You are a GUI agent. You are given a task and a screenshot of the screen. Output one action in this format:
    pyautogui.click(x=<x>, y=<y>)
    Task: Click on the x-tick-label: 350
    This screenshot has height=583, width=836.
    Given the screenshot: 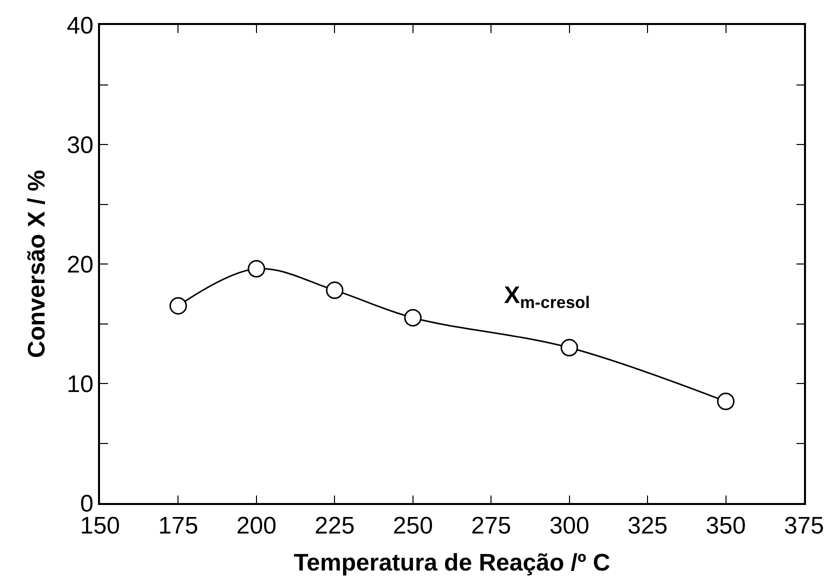 What is the action you would take?
    pyautogui.click(x=726, y=526)
    